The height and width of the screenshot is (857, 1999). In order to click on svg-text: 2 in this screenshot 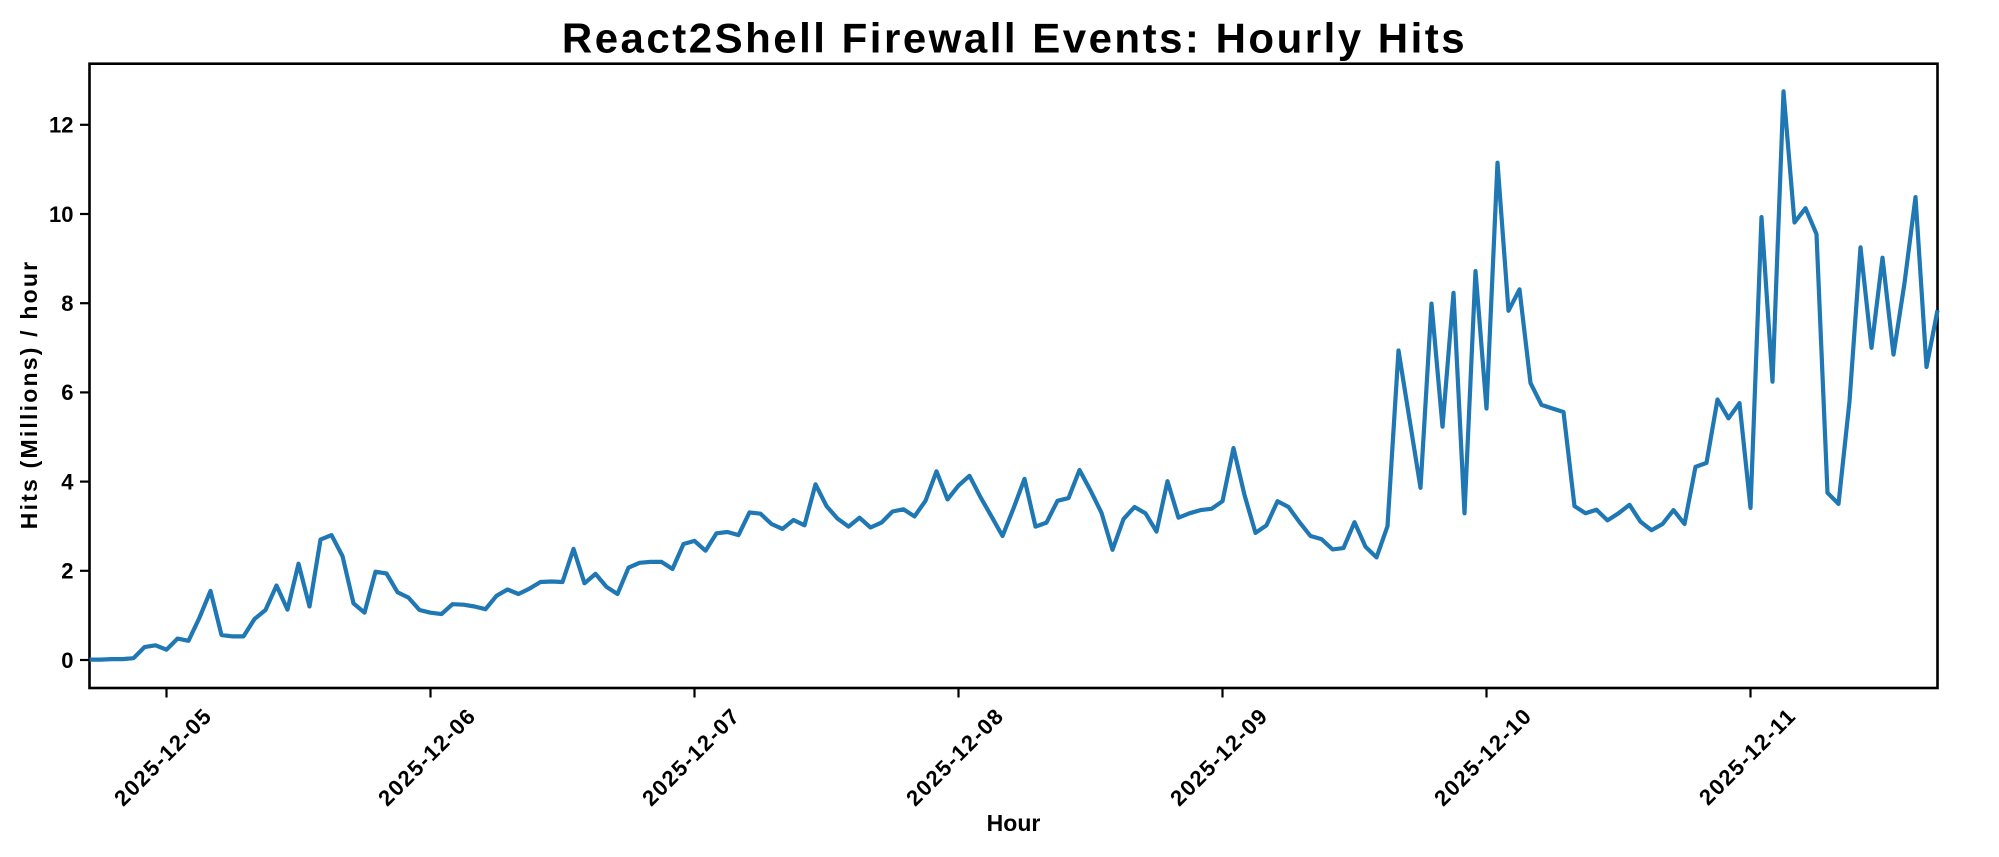, I will do `click(67, 571)`.